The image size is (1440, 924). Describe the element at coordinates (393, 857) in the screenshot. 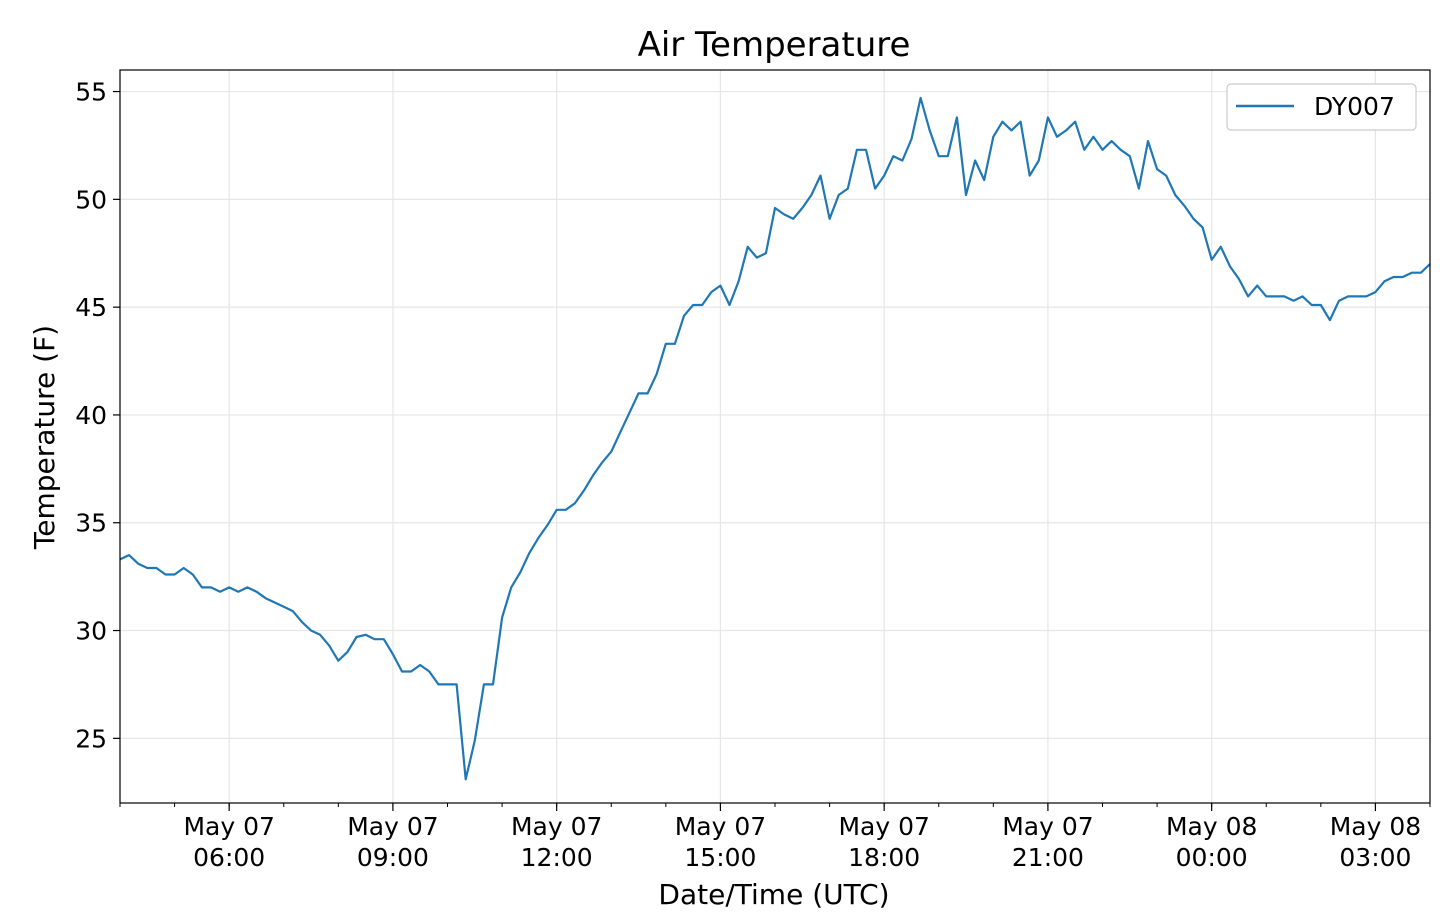

I see `x-tick-label-time-1: 09:00` at that location.